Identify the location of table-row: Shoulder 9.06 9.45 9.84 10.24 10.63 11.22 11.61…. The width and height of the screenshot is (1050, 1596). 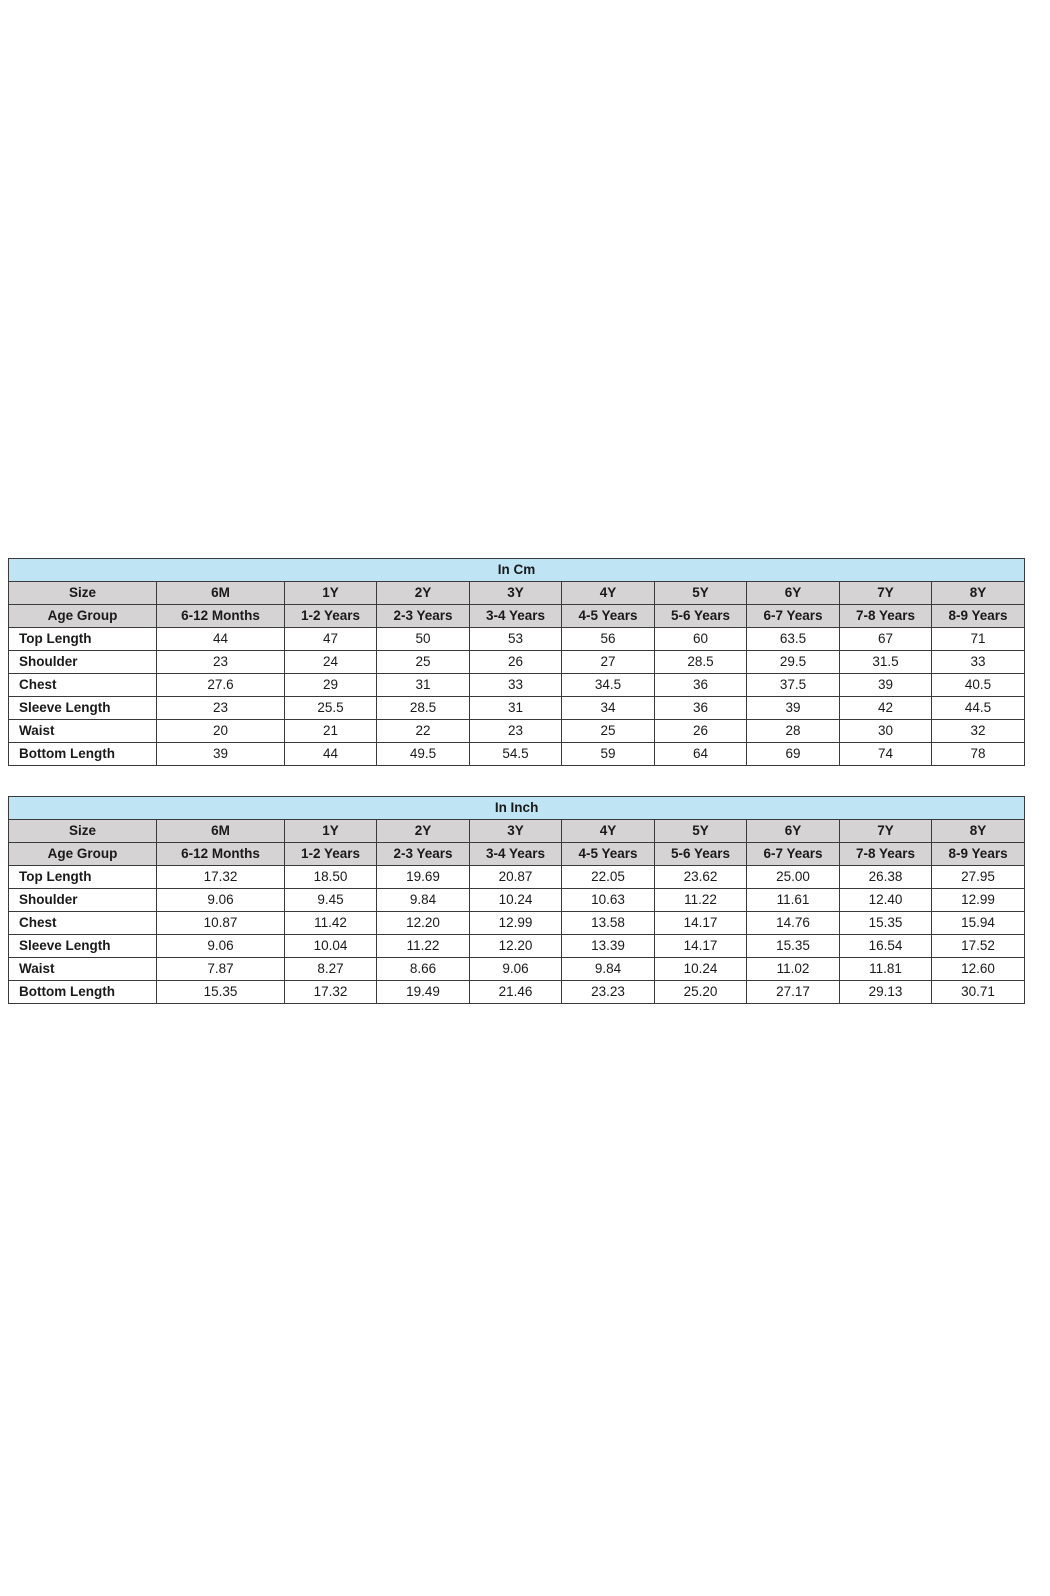
(517, 900).